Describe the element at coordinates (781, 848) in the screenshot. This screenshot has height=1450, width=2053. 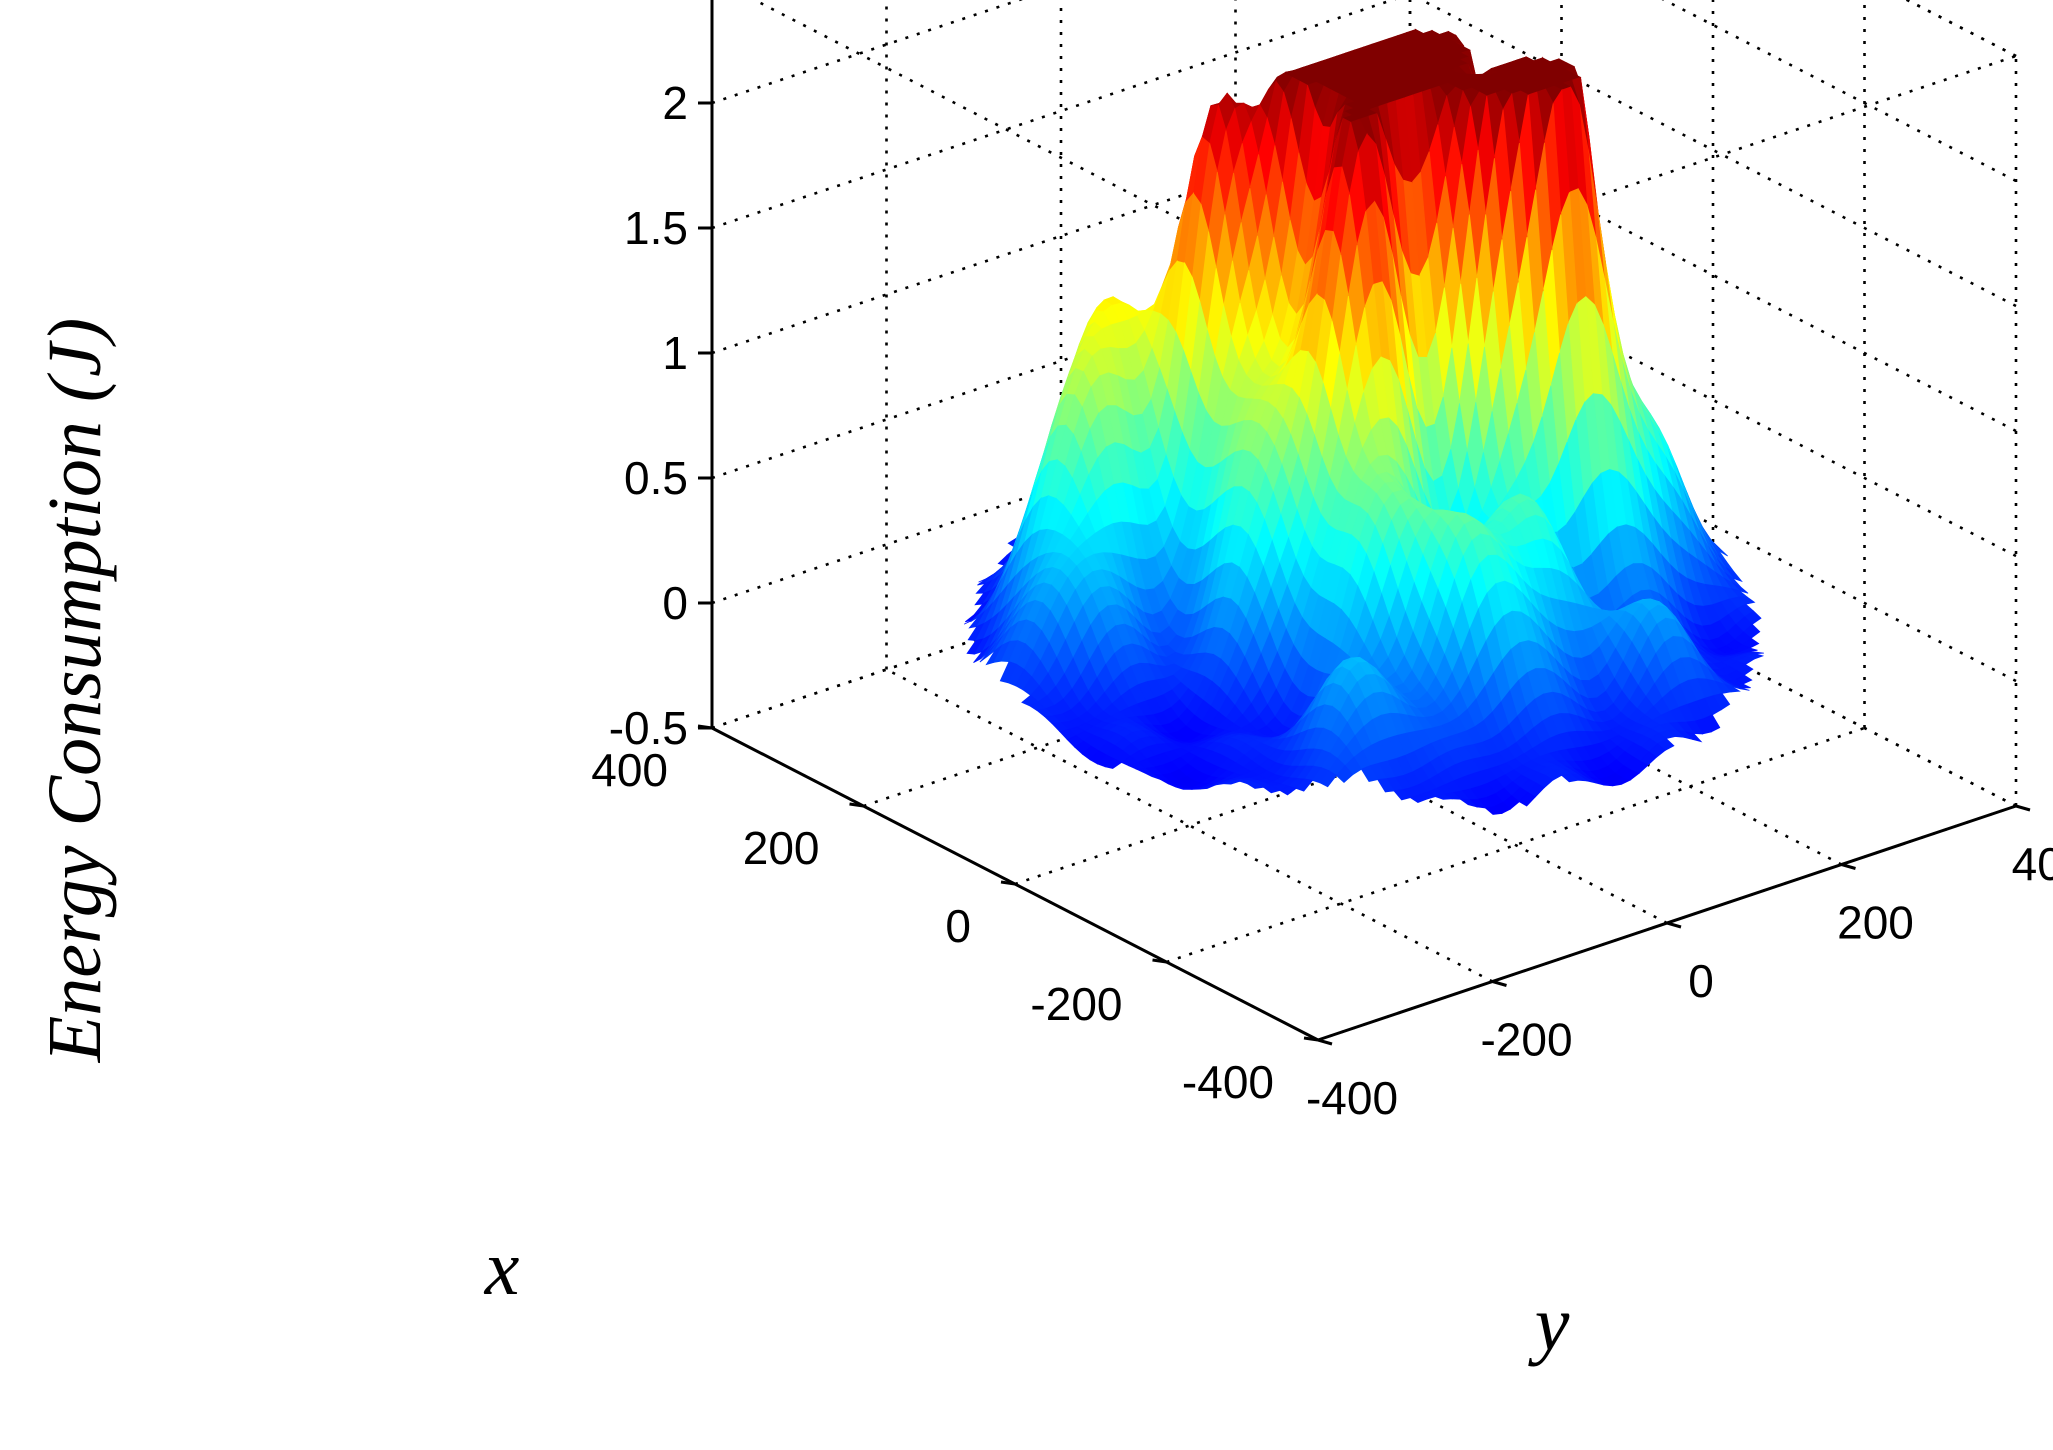
I see `x-tick-label: 200` at that location.